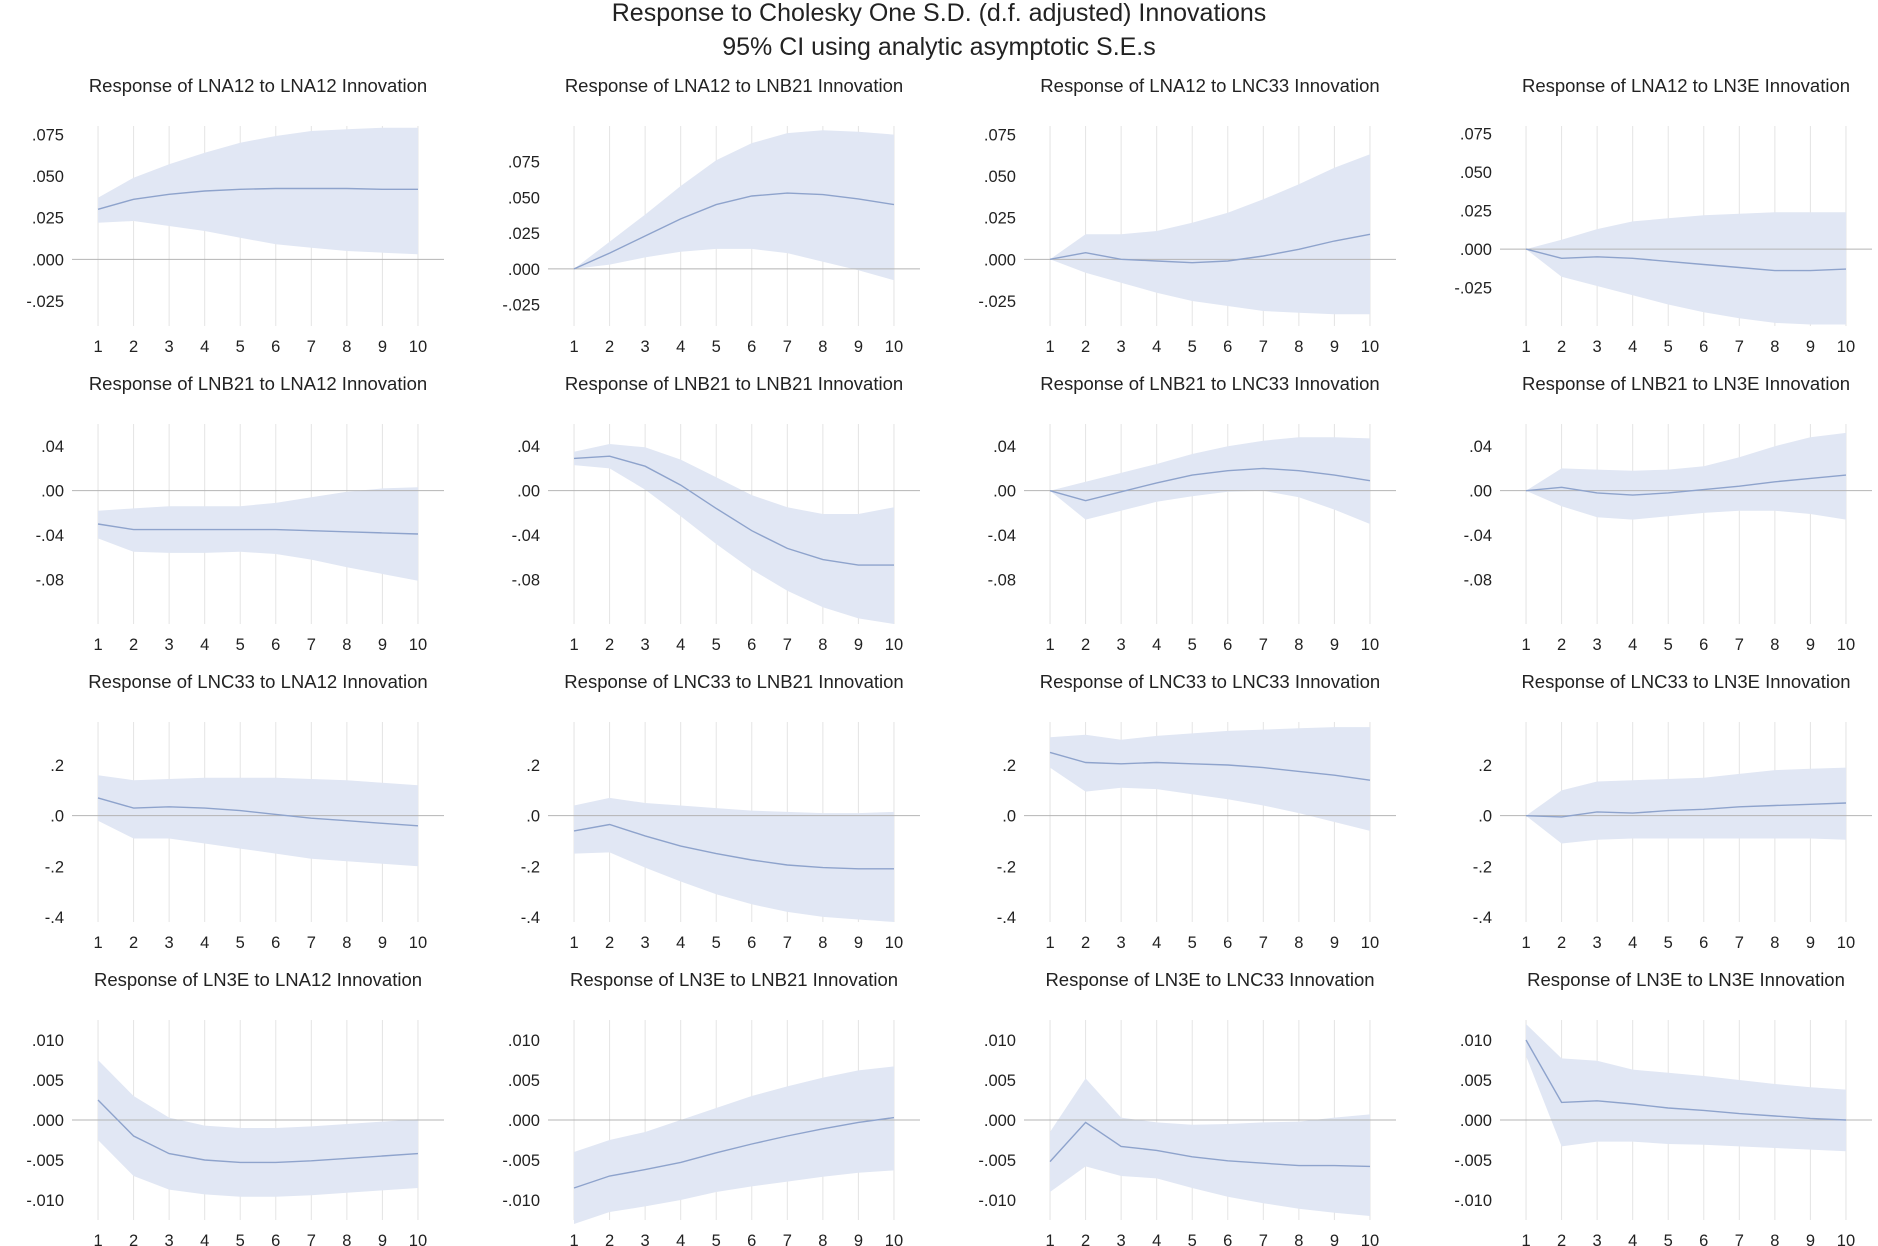 The image size is (1878, 1246). What do you see at coordinates (258, 383) in the screenshot?
I see `subplot-title: Response of LNB21 to LNA12 Innovation` at bounding box center [258, 383].